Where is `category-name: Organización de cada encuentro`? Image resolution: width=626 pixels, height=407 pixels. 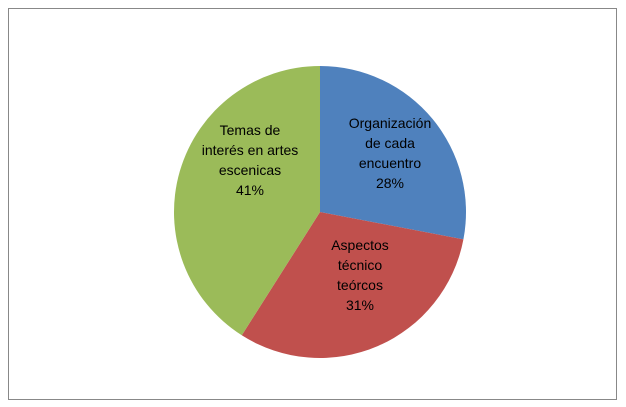 category-name: Organización de cada encuentro is located at coordinates (390, 143).